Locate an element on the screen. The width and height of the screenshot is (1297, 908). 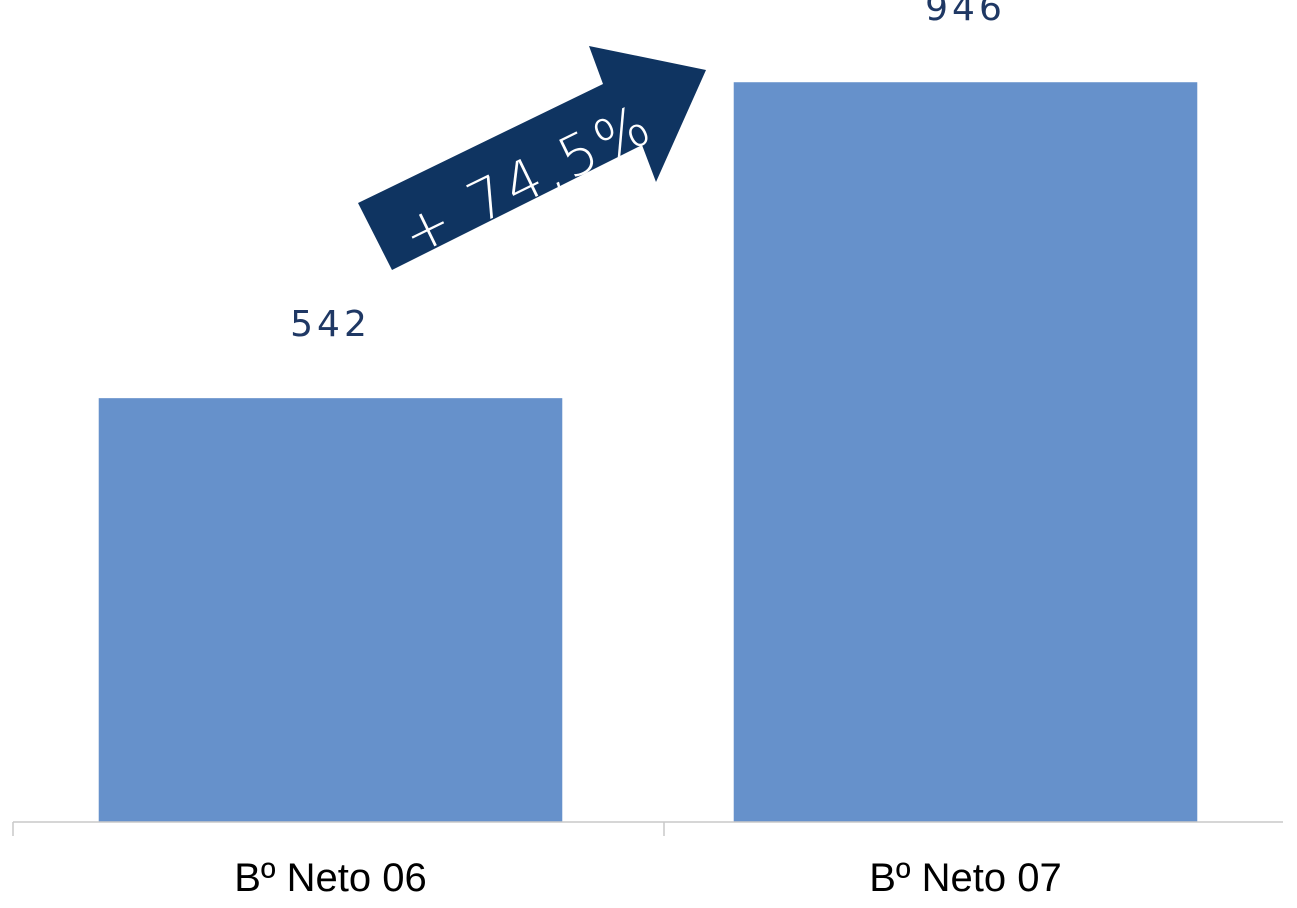
x-tick-label-1: Bº Neto 06 is located at coordinates (330, 878).